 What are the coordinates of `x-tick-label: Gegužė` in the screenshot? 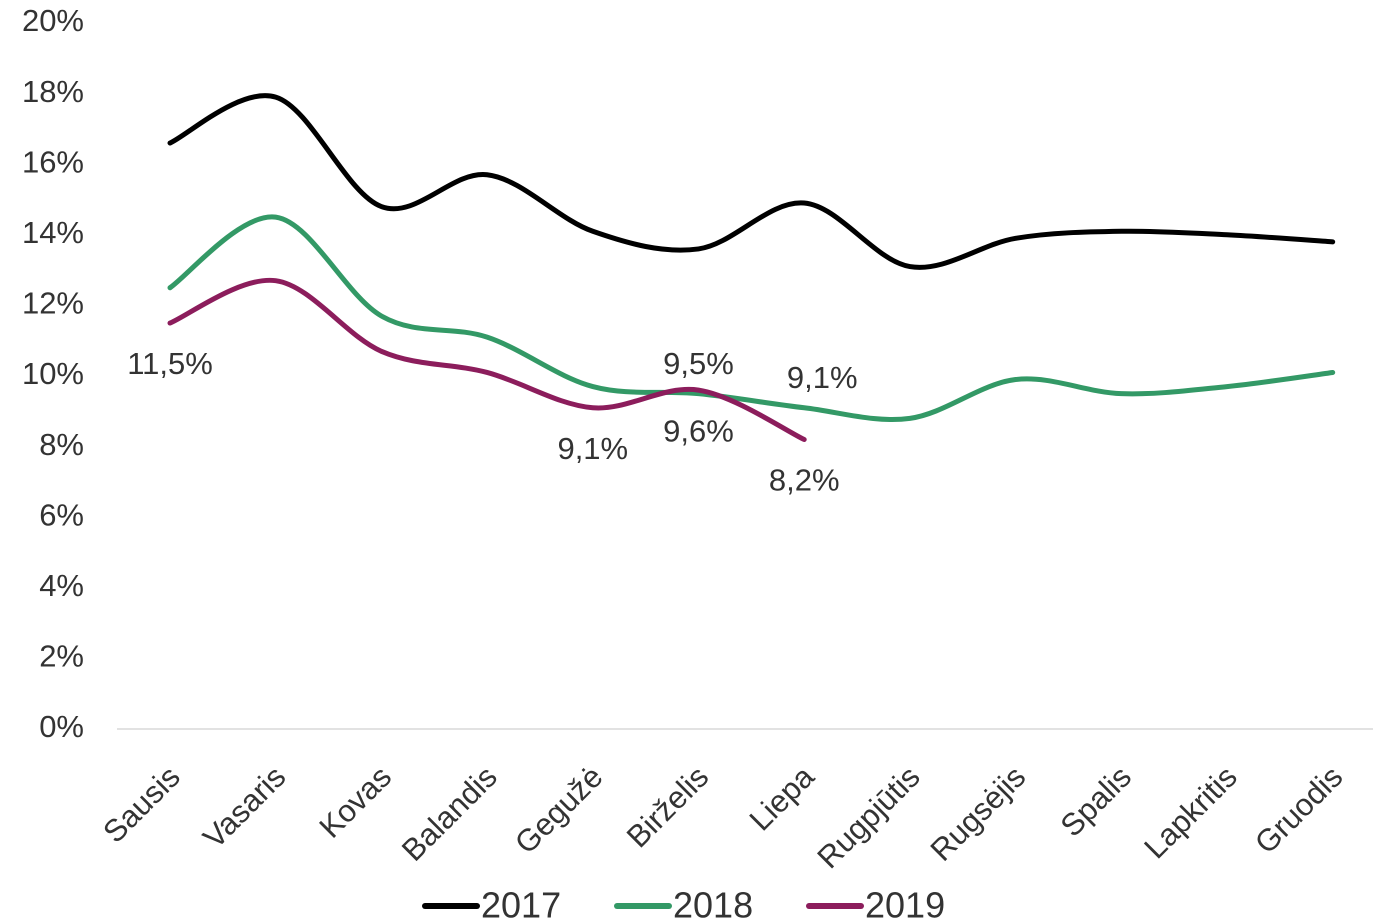 It's located at (559, 810).